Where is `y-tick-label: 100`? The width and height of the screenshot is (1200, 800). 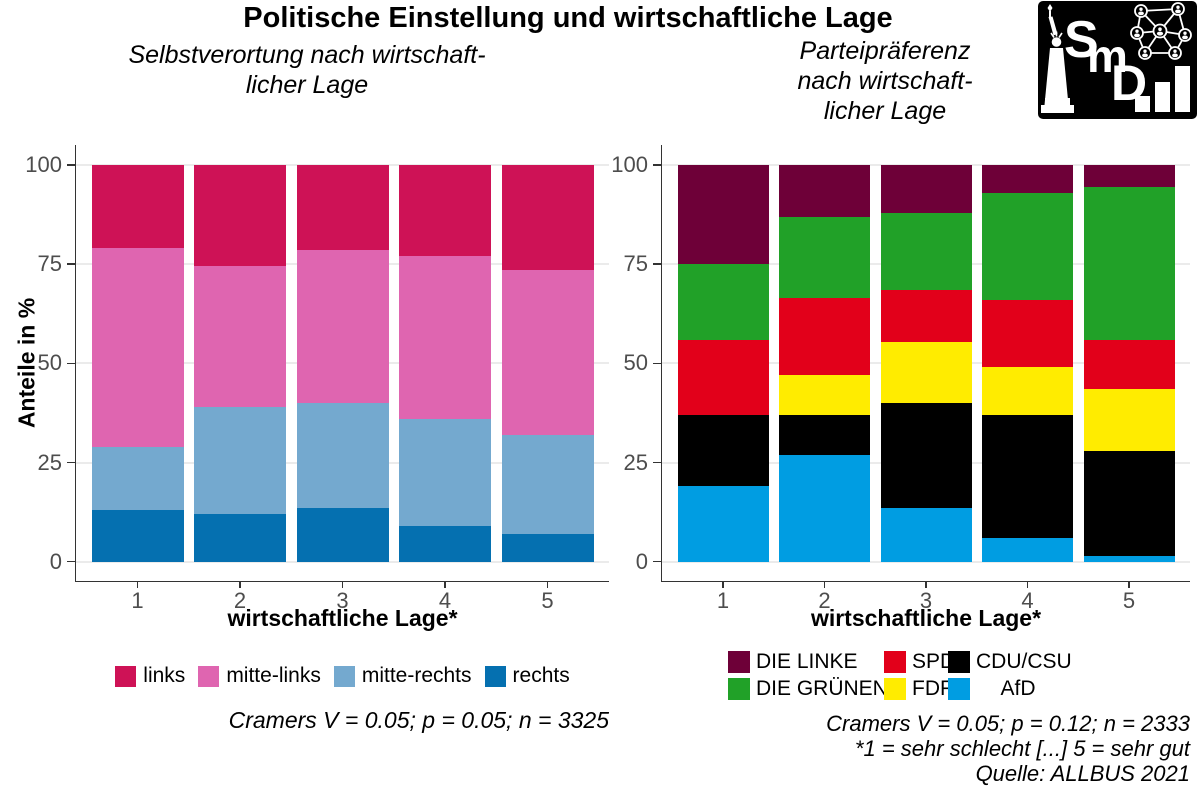 y-tick-label: 100 is located at coordinates (43, 164).